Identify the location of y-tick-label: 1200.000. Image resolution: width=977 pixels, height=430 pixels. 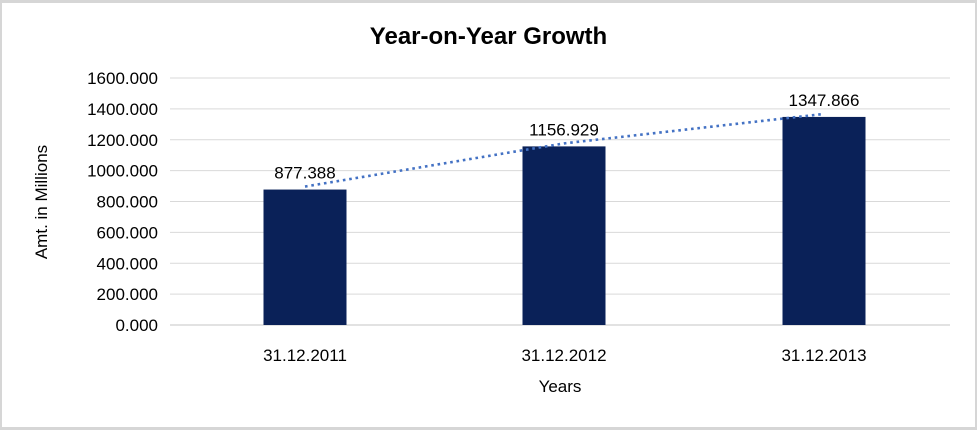
(122, 140).